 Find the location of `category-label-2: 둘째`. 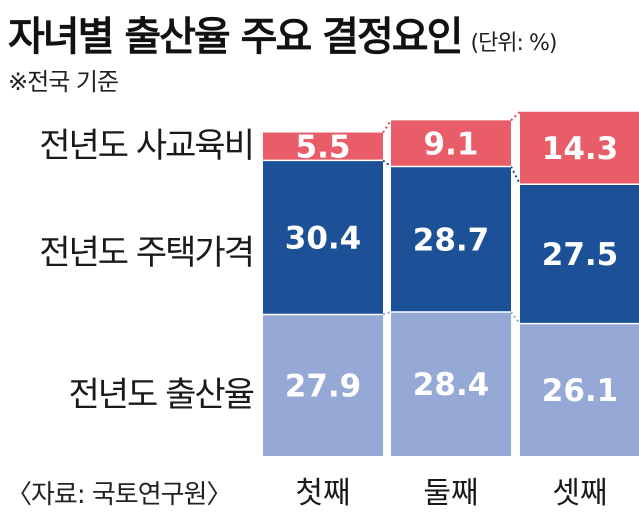

category-label-2: 둘째 is located at coordinates (450, 493).